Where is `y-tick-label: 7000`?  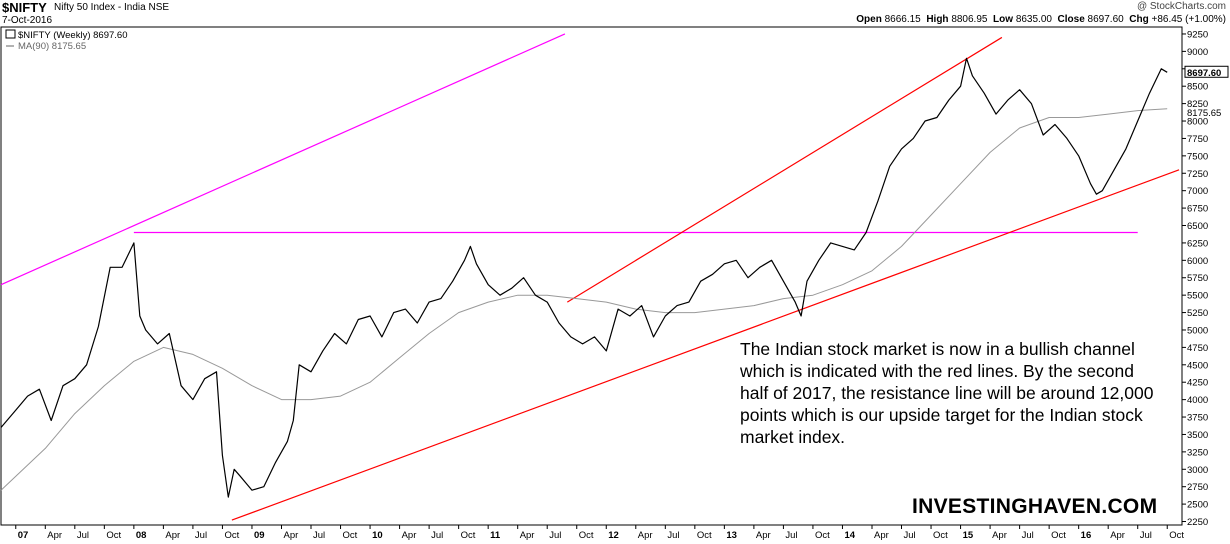 y-tick-label: 7000 is located at coordinates (1197, 191).